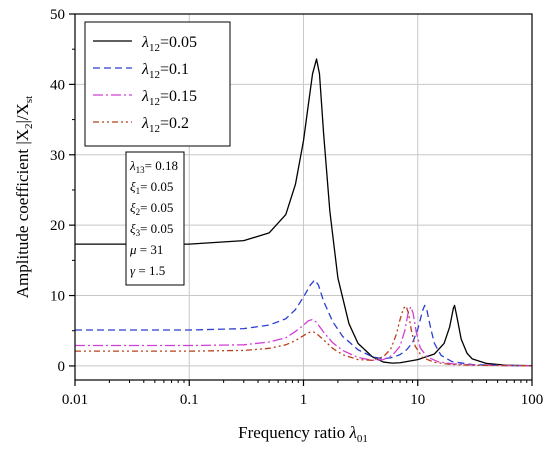 The width and height of the screenshot is (550, 451). Describe the element at coordinates (62, 367) in the screenshot. I see `y-tick-label: 0` at that location.